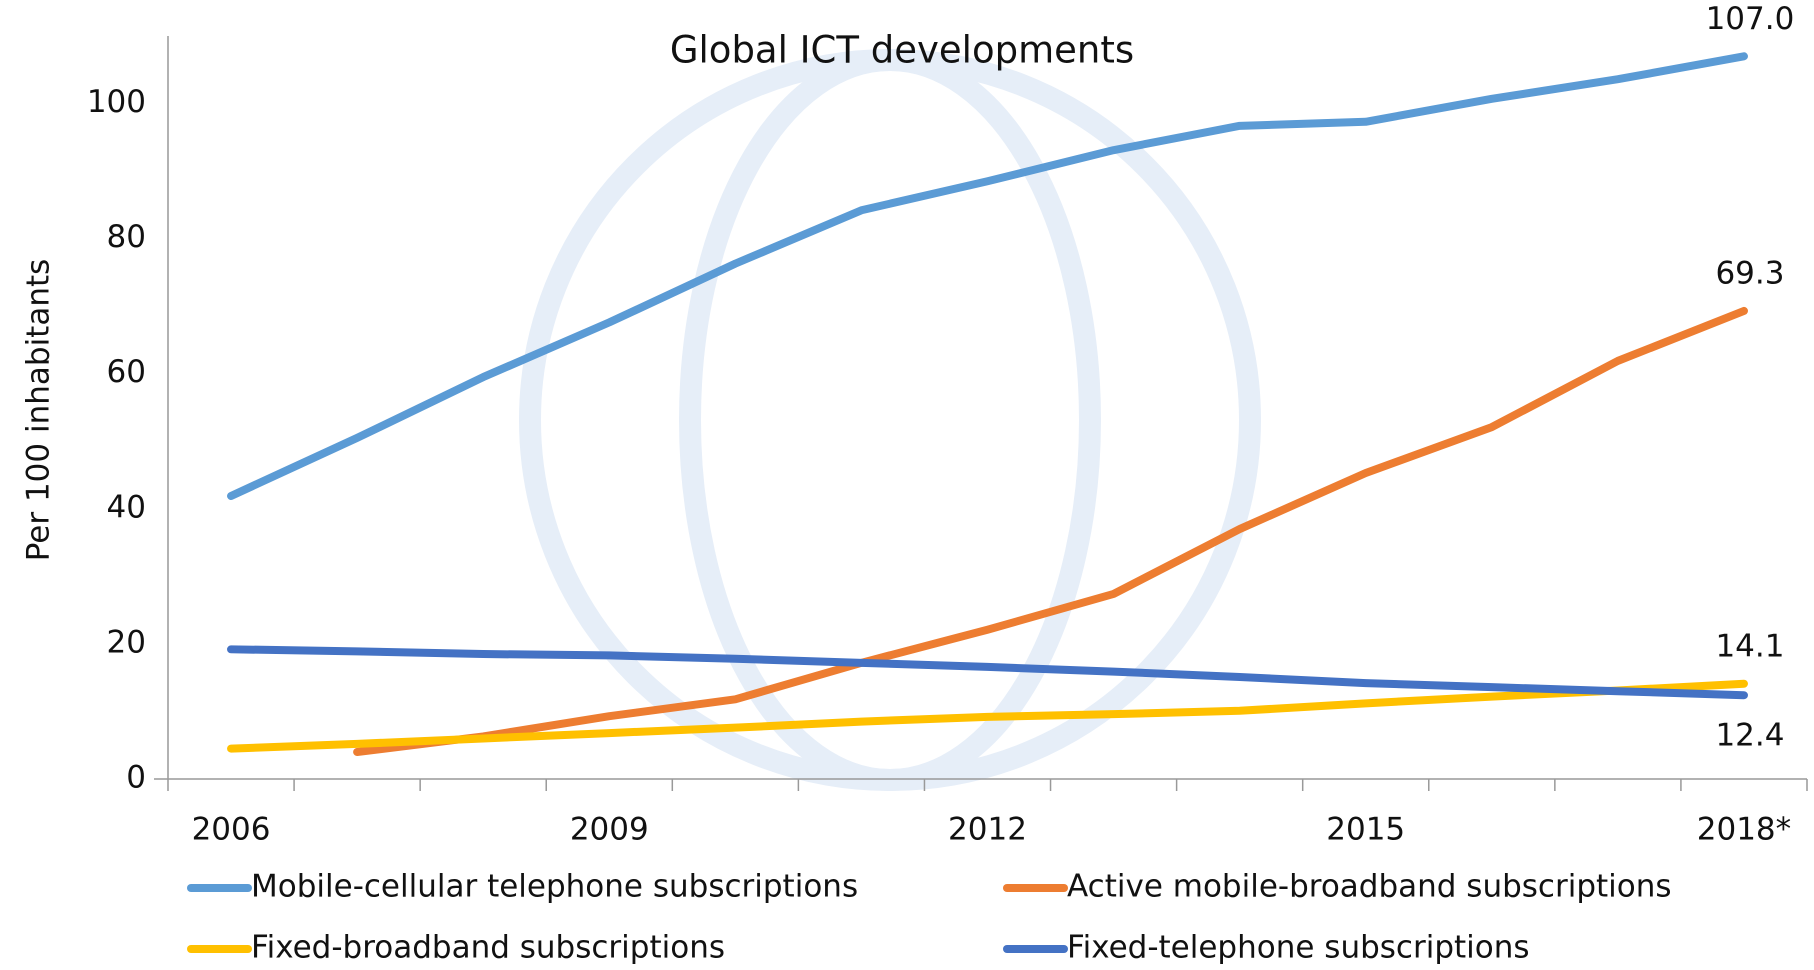  Describe the element at coordinates (1369, 887) in the screenshot. I see `legend-label: Active mobile-broadband subscriptions` at that location.